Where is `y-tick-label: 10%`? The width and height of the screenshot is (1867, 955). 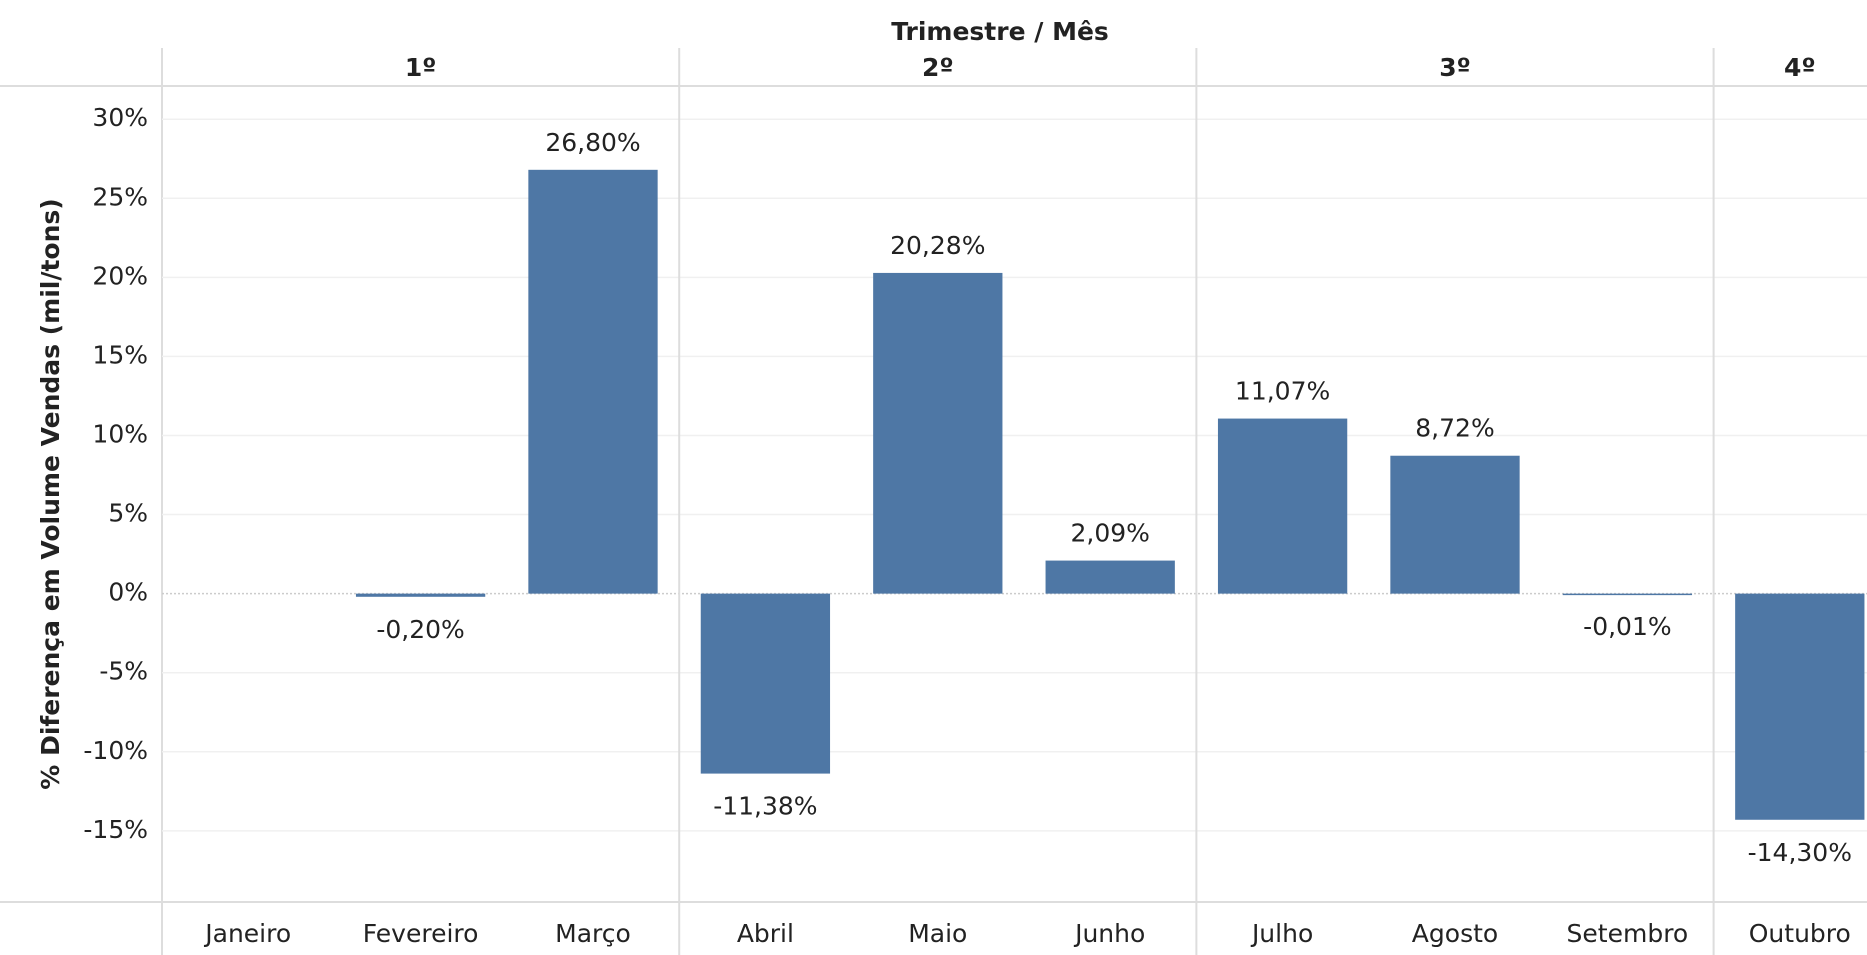 y-tick-label: 10% is located at coordinates (120, 433).